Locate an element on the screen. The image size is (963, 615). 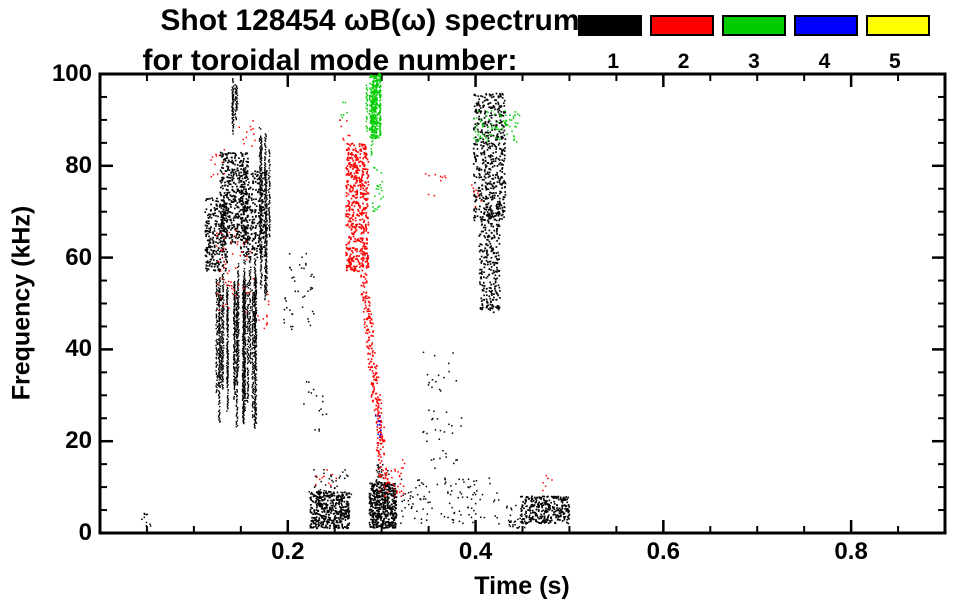
legend-label-n3: 3 is located at coordinates (754, 61).